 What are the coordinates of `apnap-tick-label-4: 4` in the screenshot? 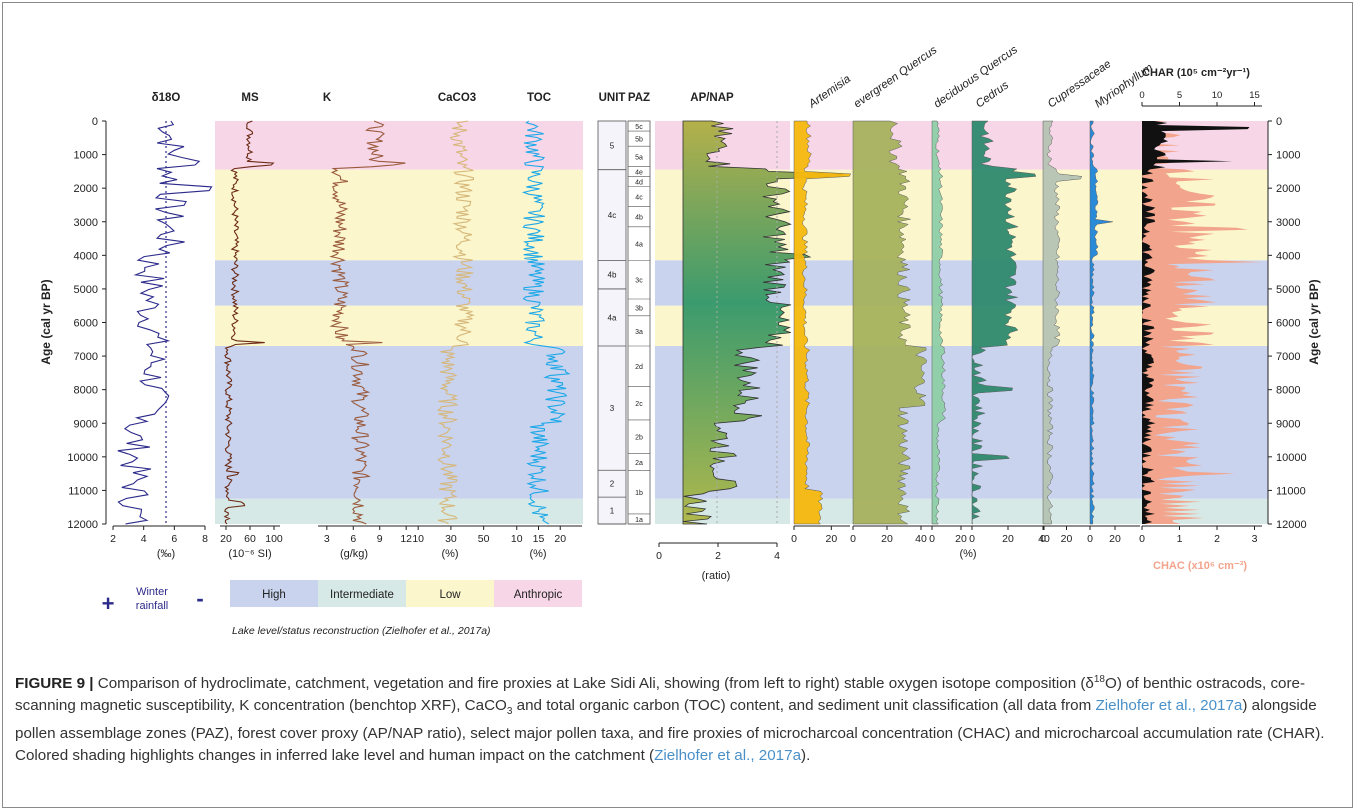 It's located at (777, 556).